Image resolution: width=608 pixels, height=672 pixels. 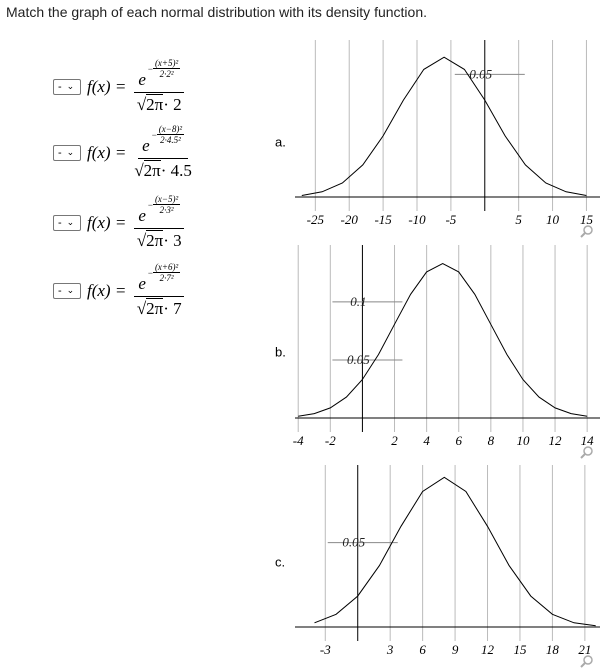 I want to click on x-tick-label: 15, so click(x=587, y=219).